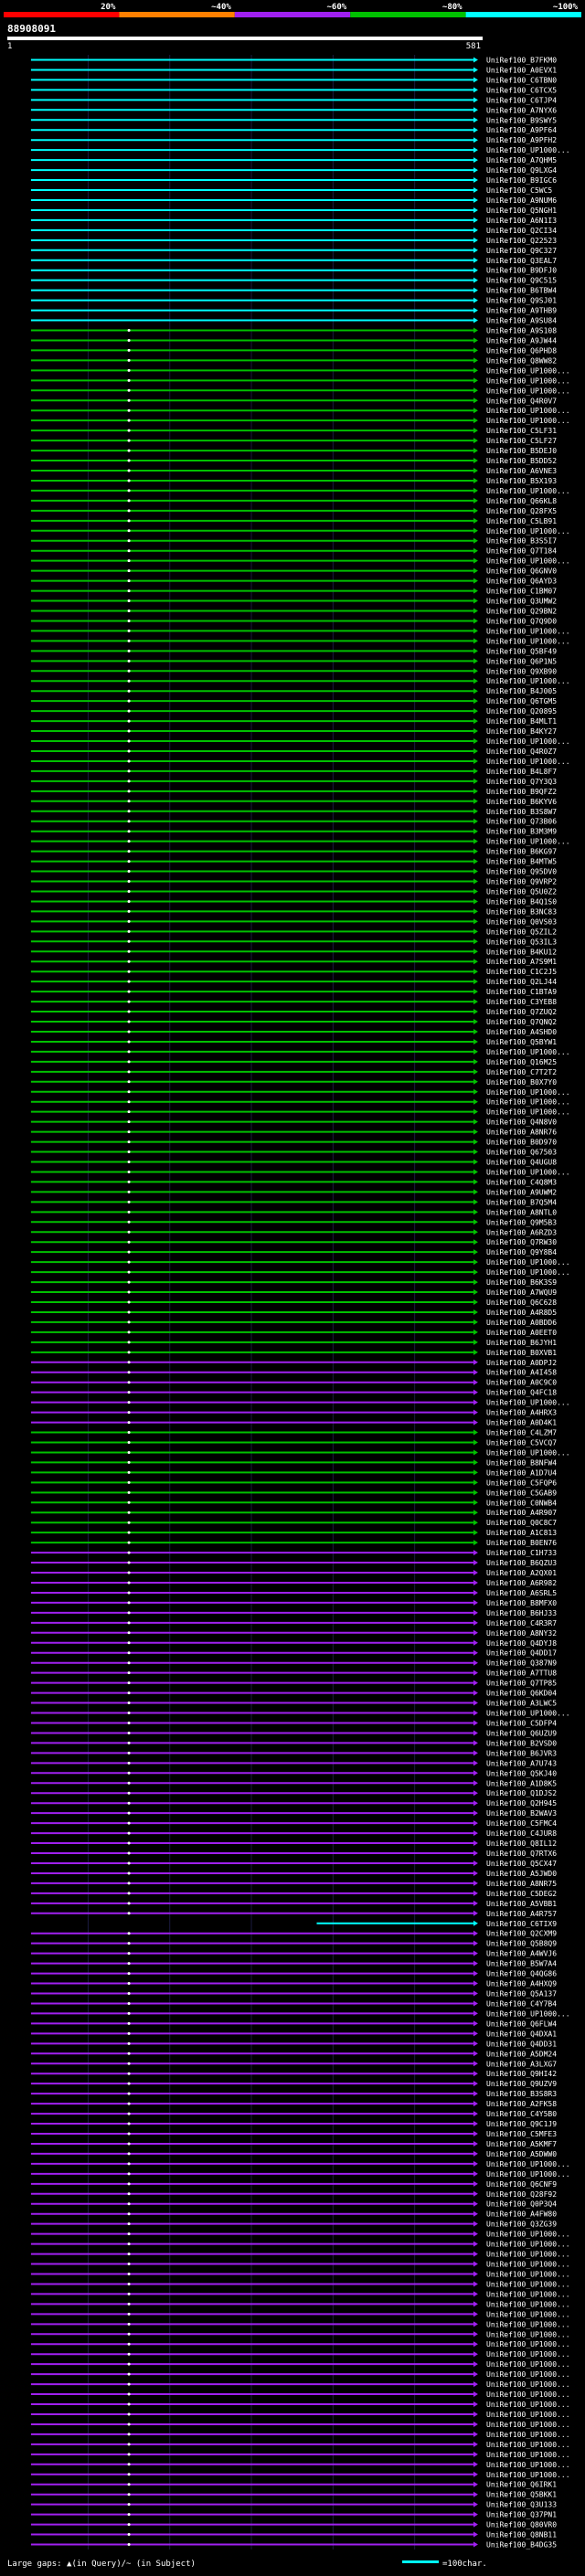 The width and height of the screenshot is (585, 2576). I want to click on hit-label: UniRef100_Q4DD17, so click(521, 1653).